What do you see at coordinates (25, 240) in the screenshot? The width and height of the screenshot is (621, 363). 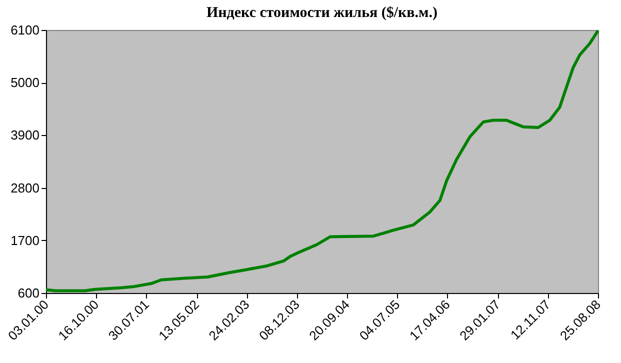 I see `y-tick-label: 1700` at bounding box center [25, 240].